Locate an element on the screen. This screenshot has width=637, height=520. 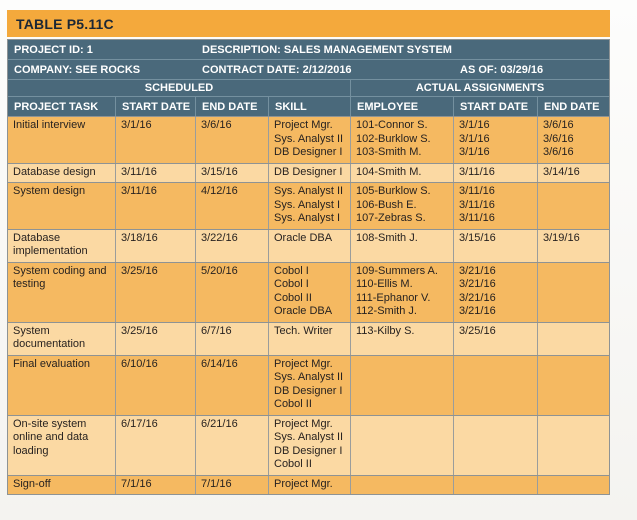
cell-employee: 101-Connor S. 102-Burklow S. 103-Smith M. is located at coordinates (402, 140).